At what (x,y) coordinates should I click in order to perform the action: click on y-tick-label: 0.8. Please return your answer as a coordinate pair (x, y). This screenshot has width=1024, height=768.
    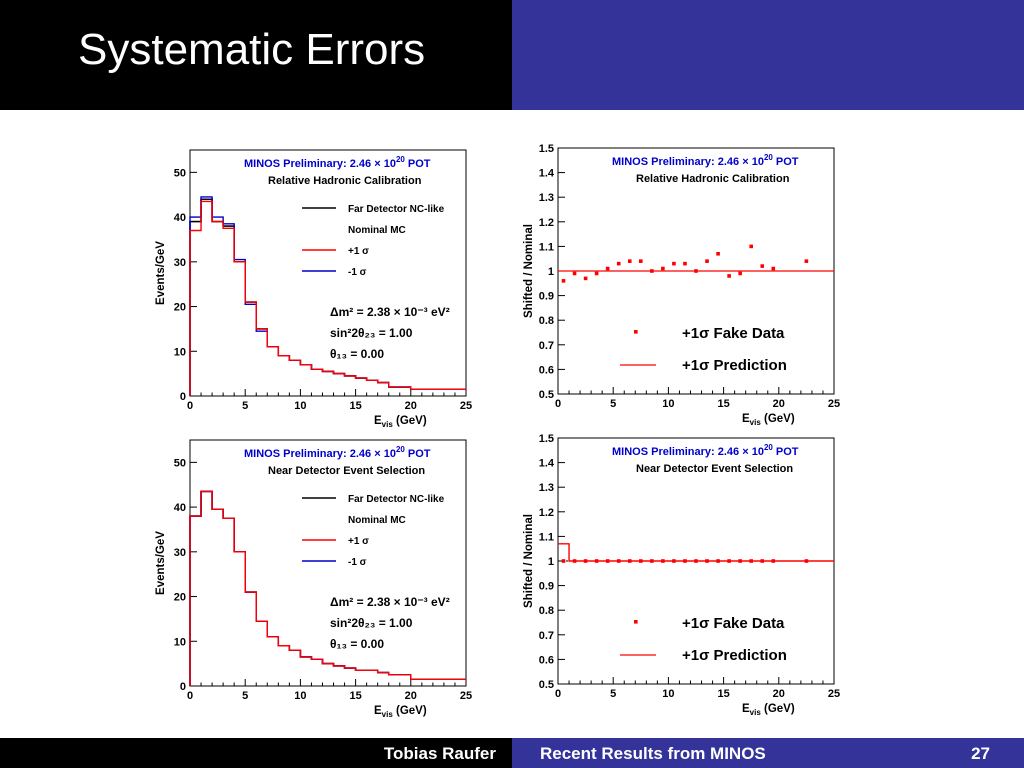
    Looking at the image, I should click on (546, 321).